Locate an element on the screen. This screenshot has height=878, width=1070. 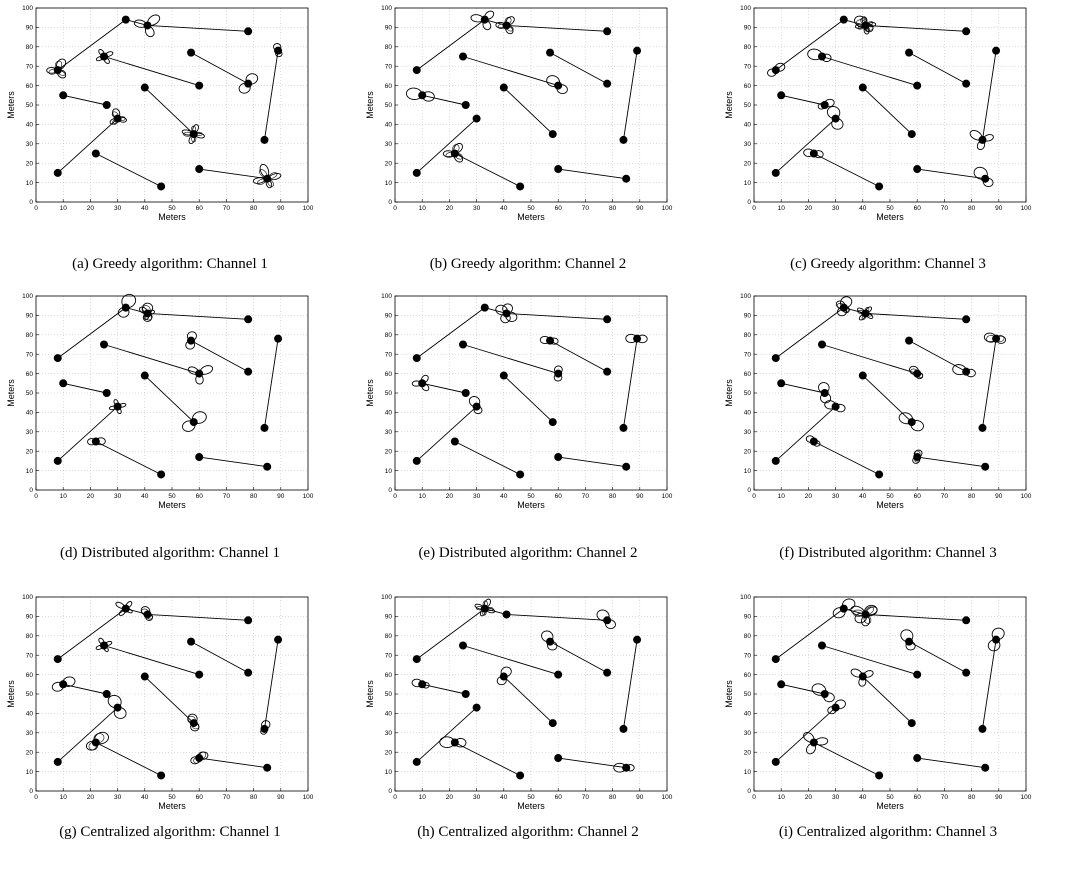
x-tick-label: 90 is located at coordinates (999, 496).